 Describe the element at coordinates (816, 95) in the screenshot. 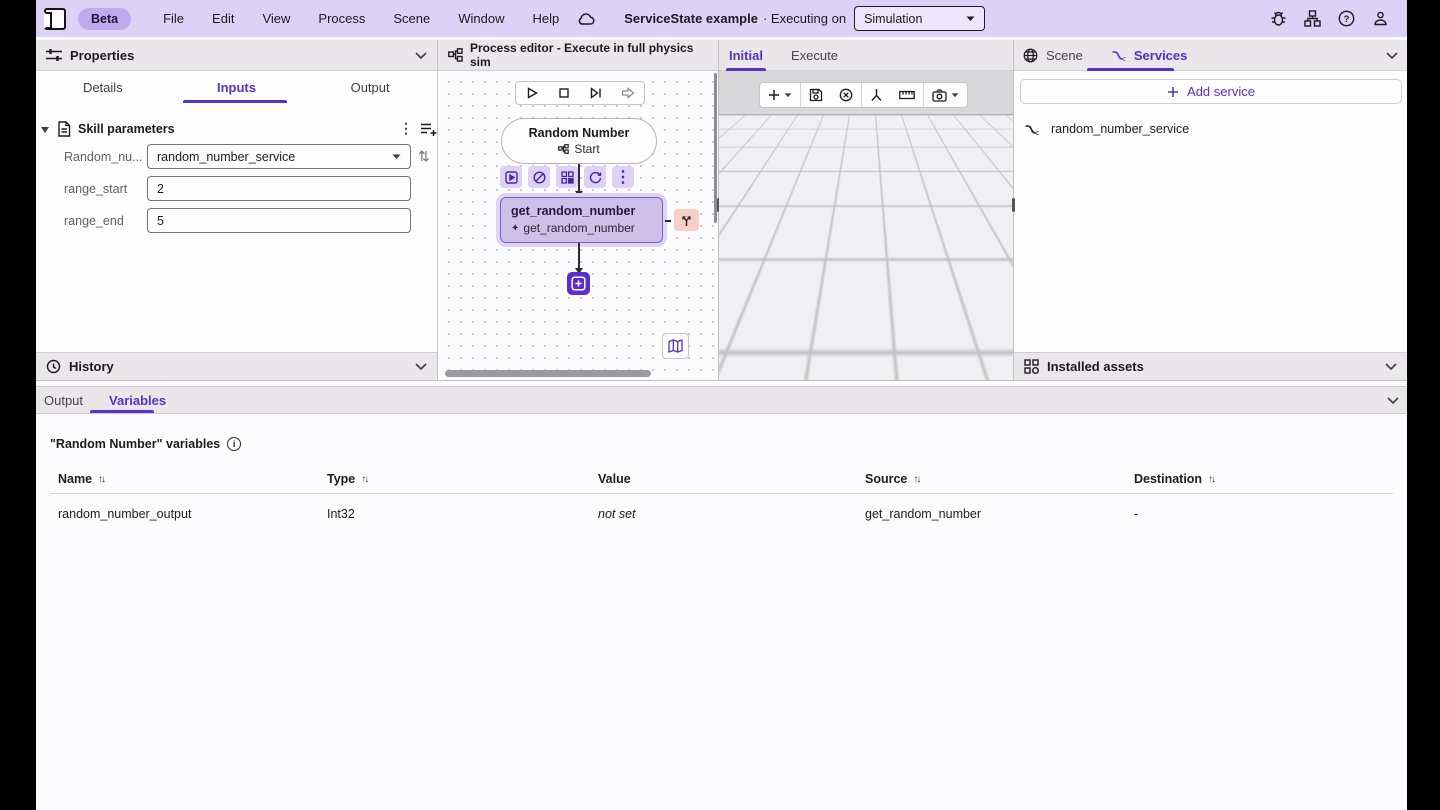

I see `save-view-button` at that location.